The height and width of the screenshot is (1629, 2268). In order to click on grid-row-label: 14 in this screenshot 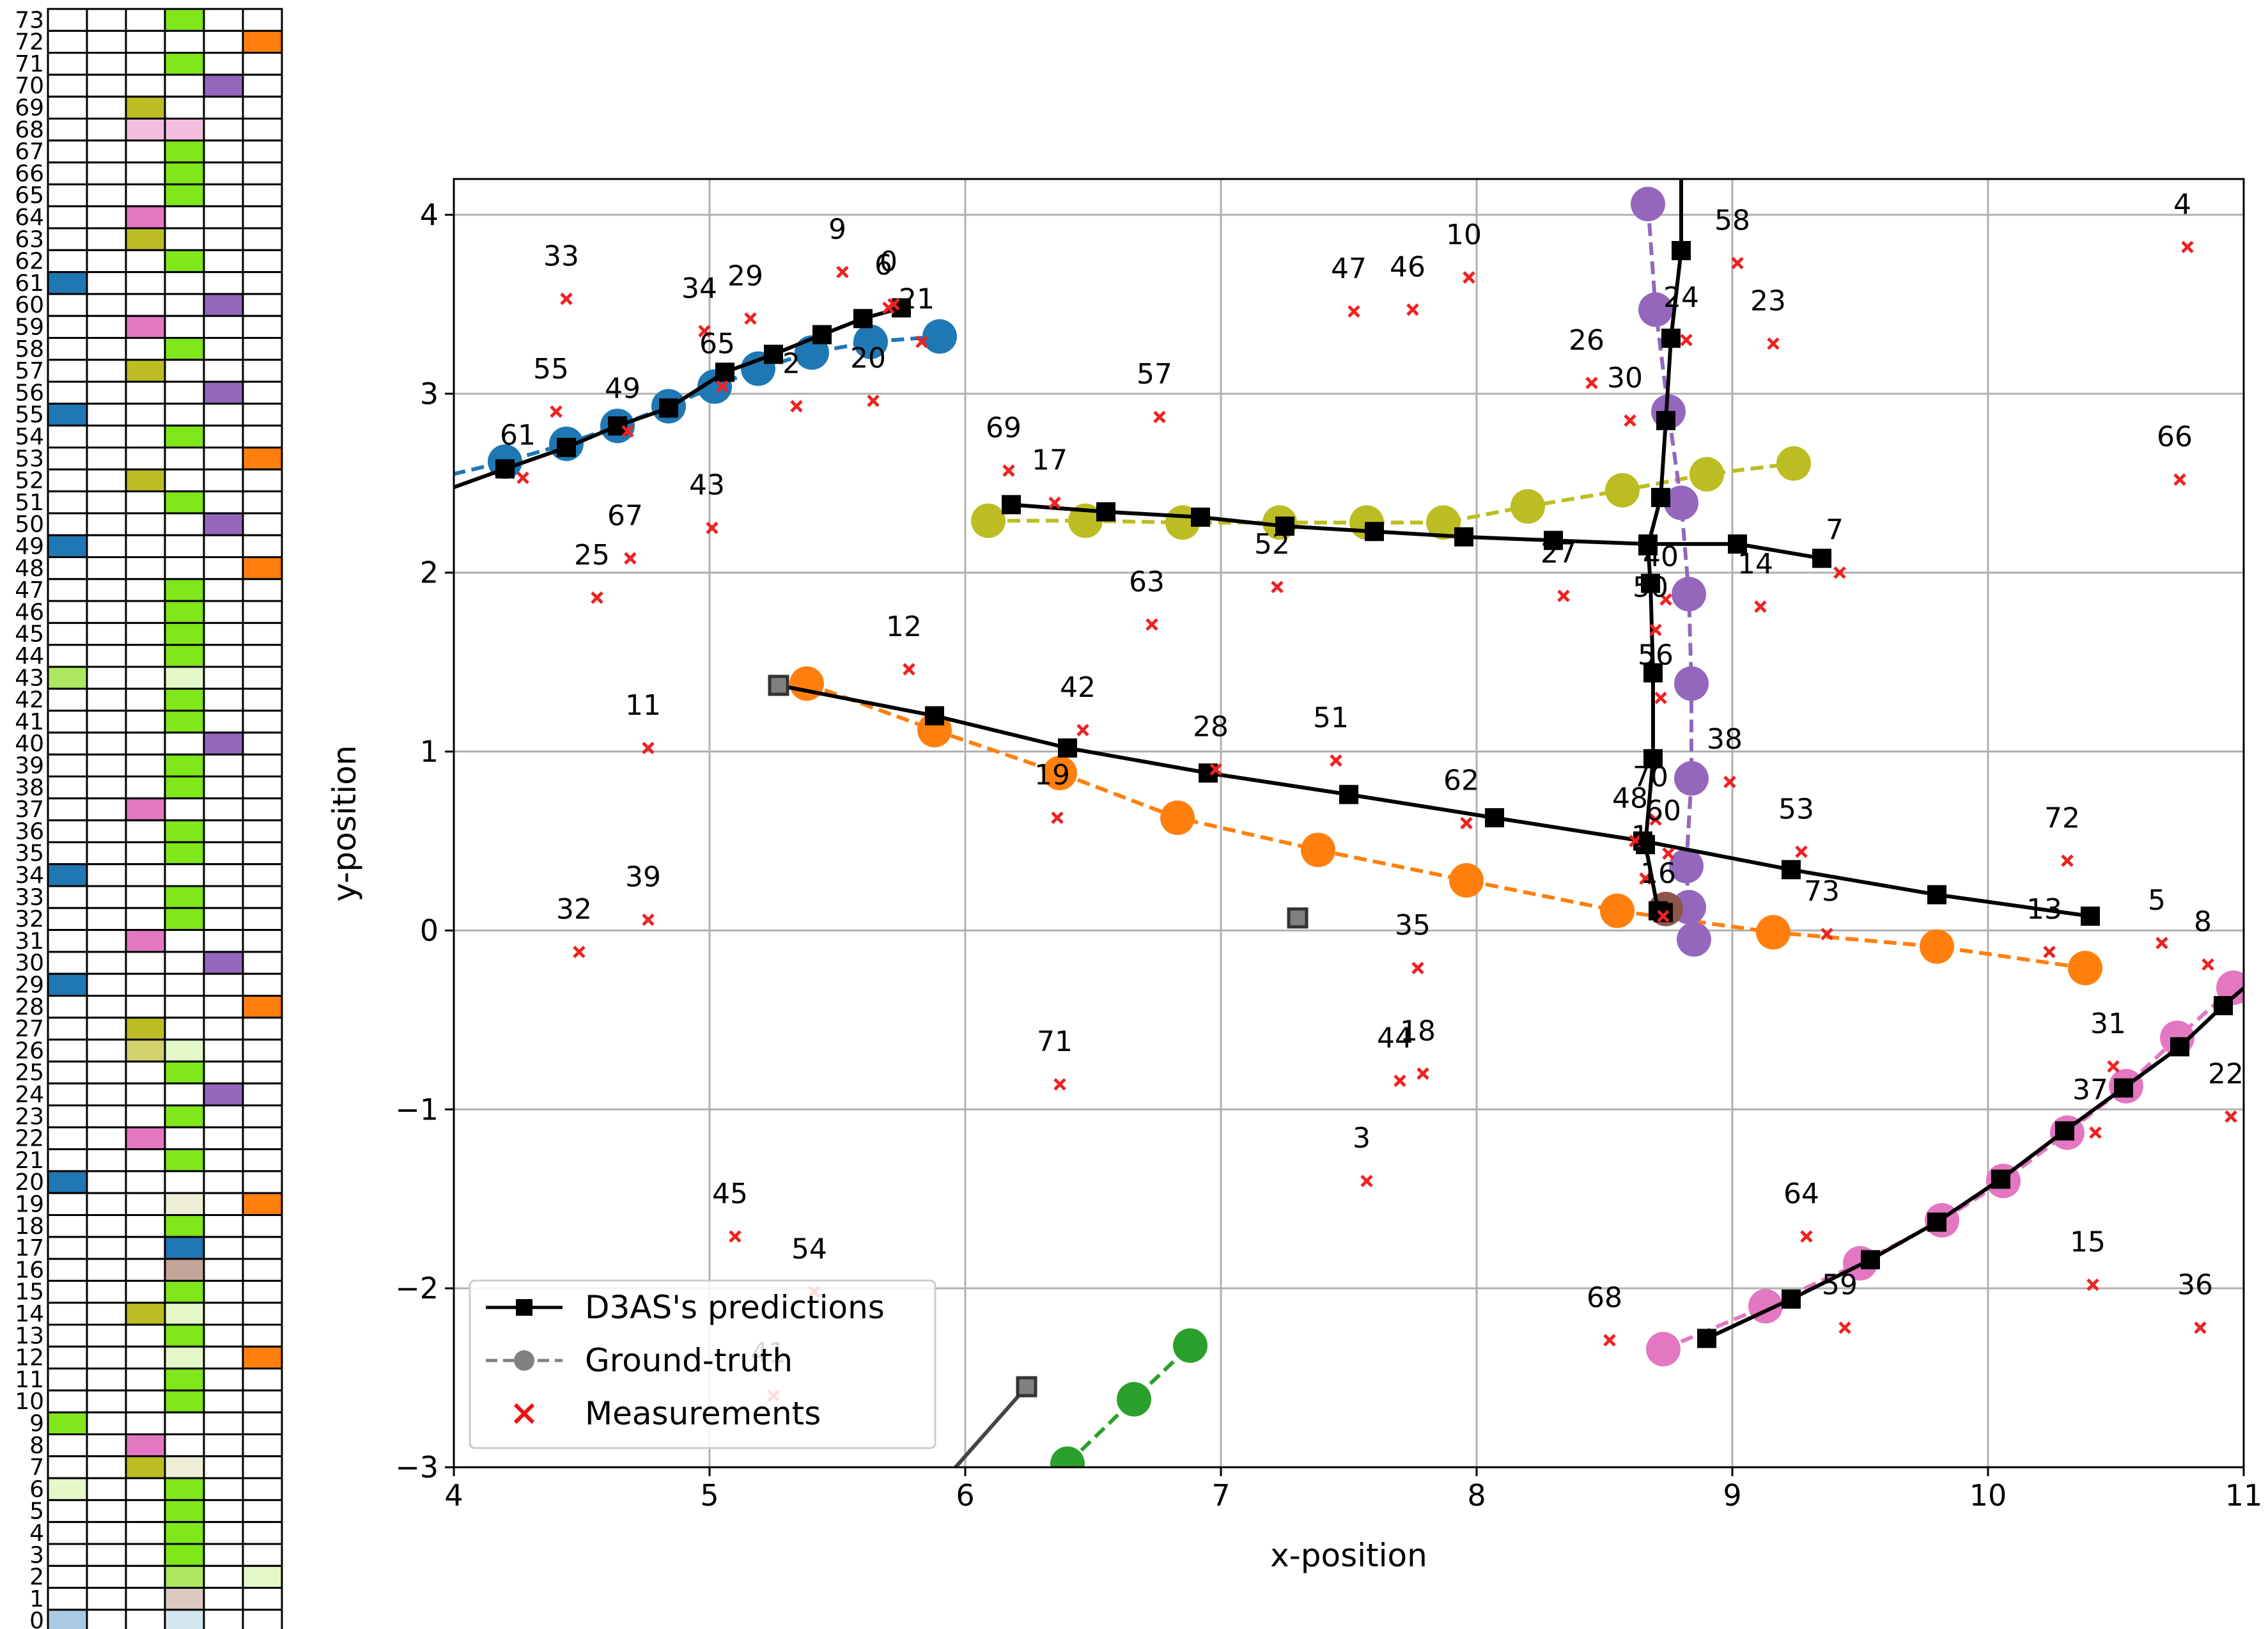, I will do `click(29, 1314)`.